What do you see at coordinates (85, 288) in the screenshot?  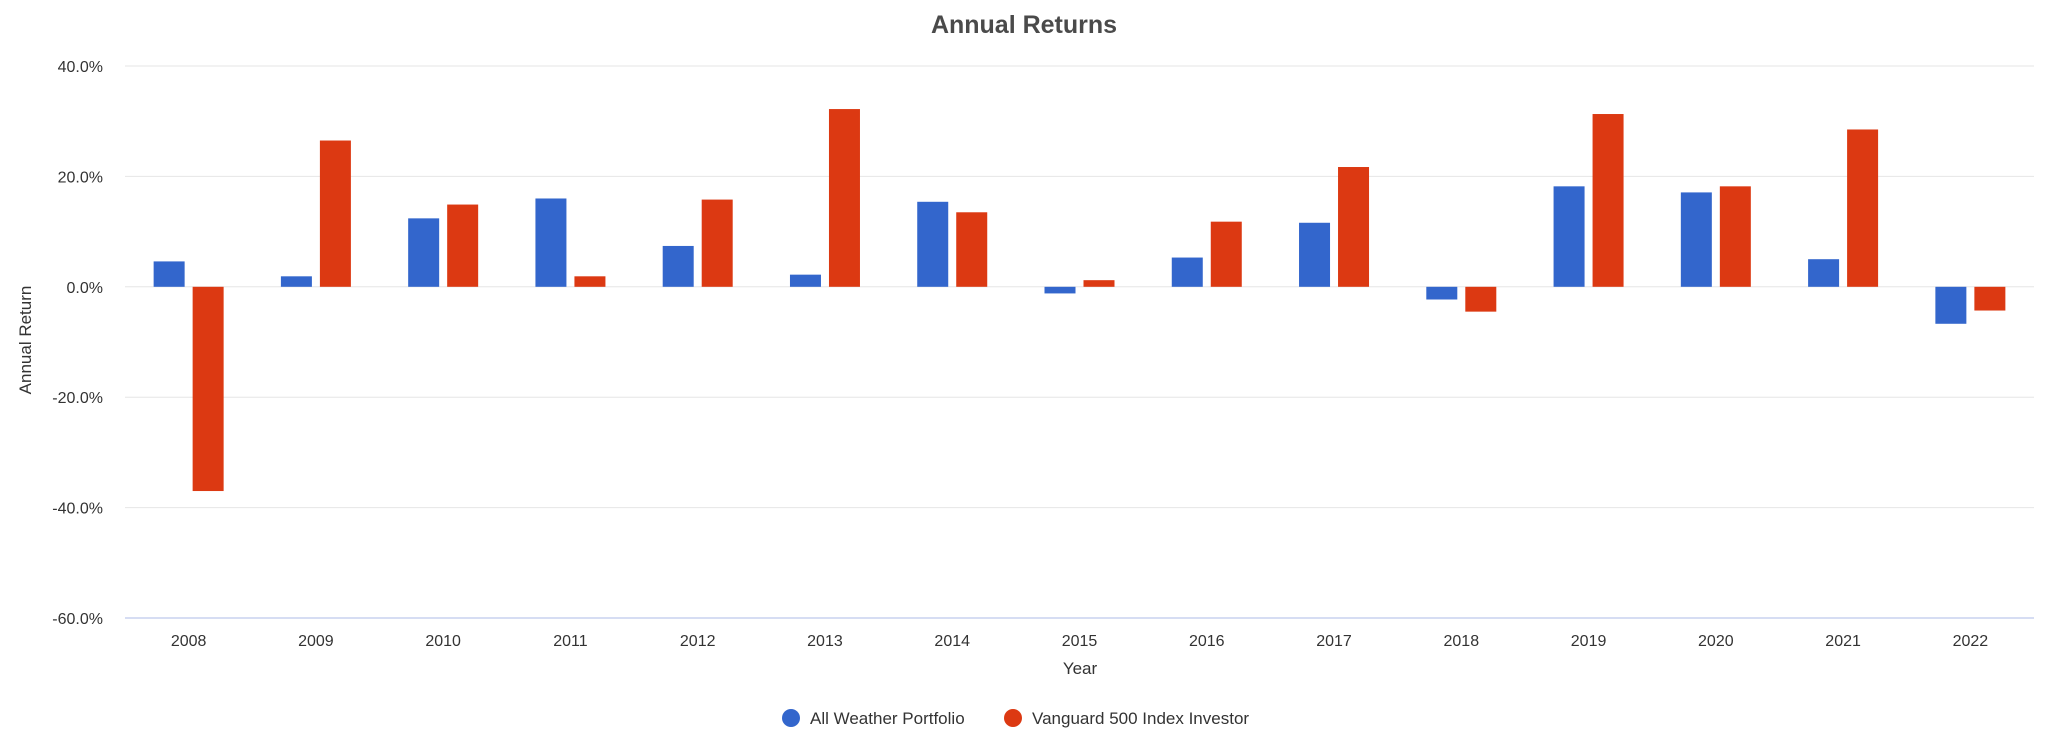 I see `y-tick-label: 0.0%` at bounding box center [85, 288].